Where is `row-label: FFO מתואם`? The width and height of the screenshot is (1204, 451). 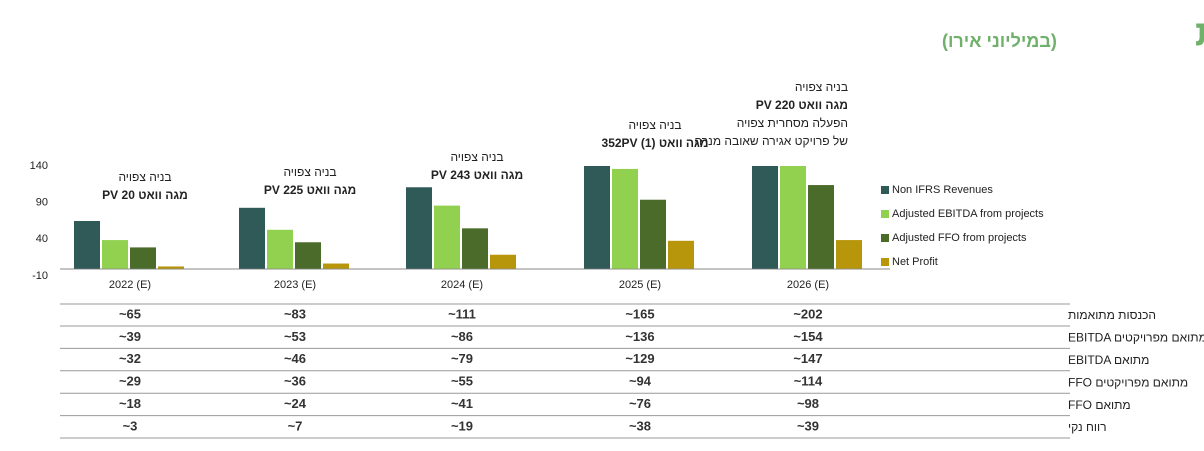 row-label: FFO מתואם is located at coordinates (1099, 405).